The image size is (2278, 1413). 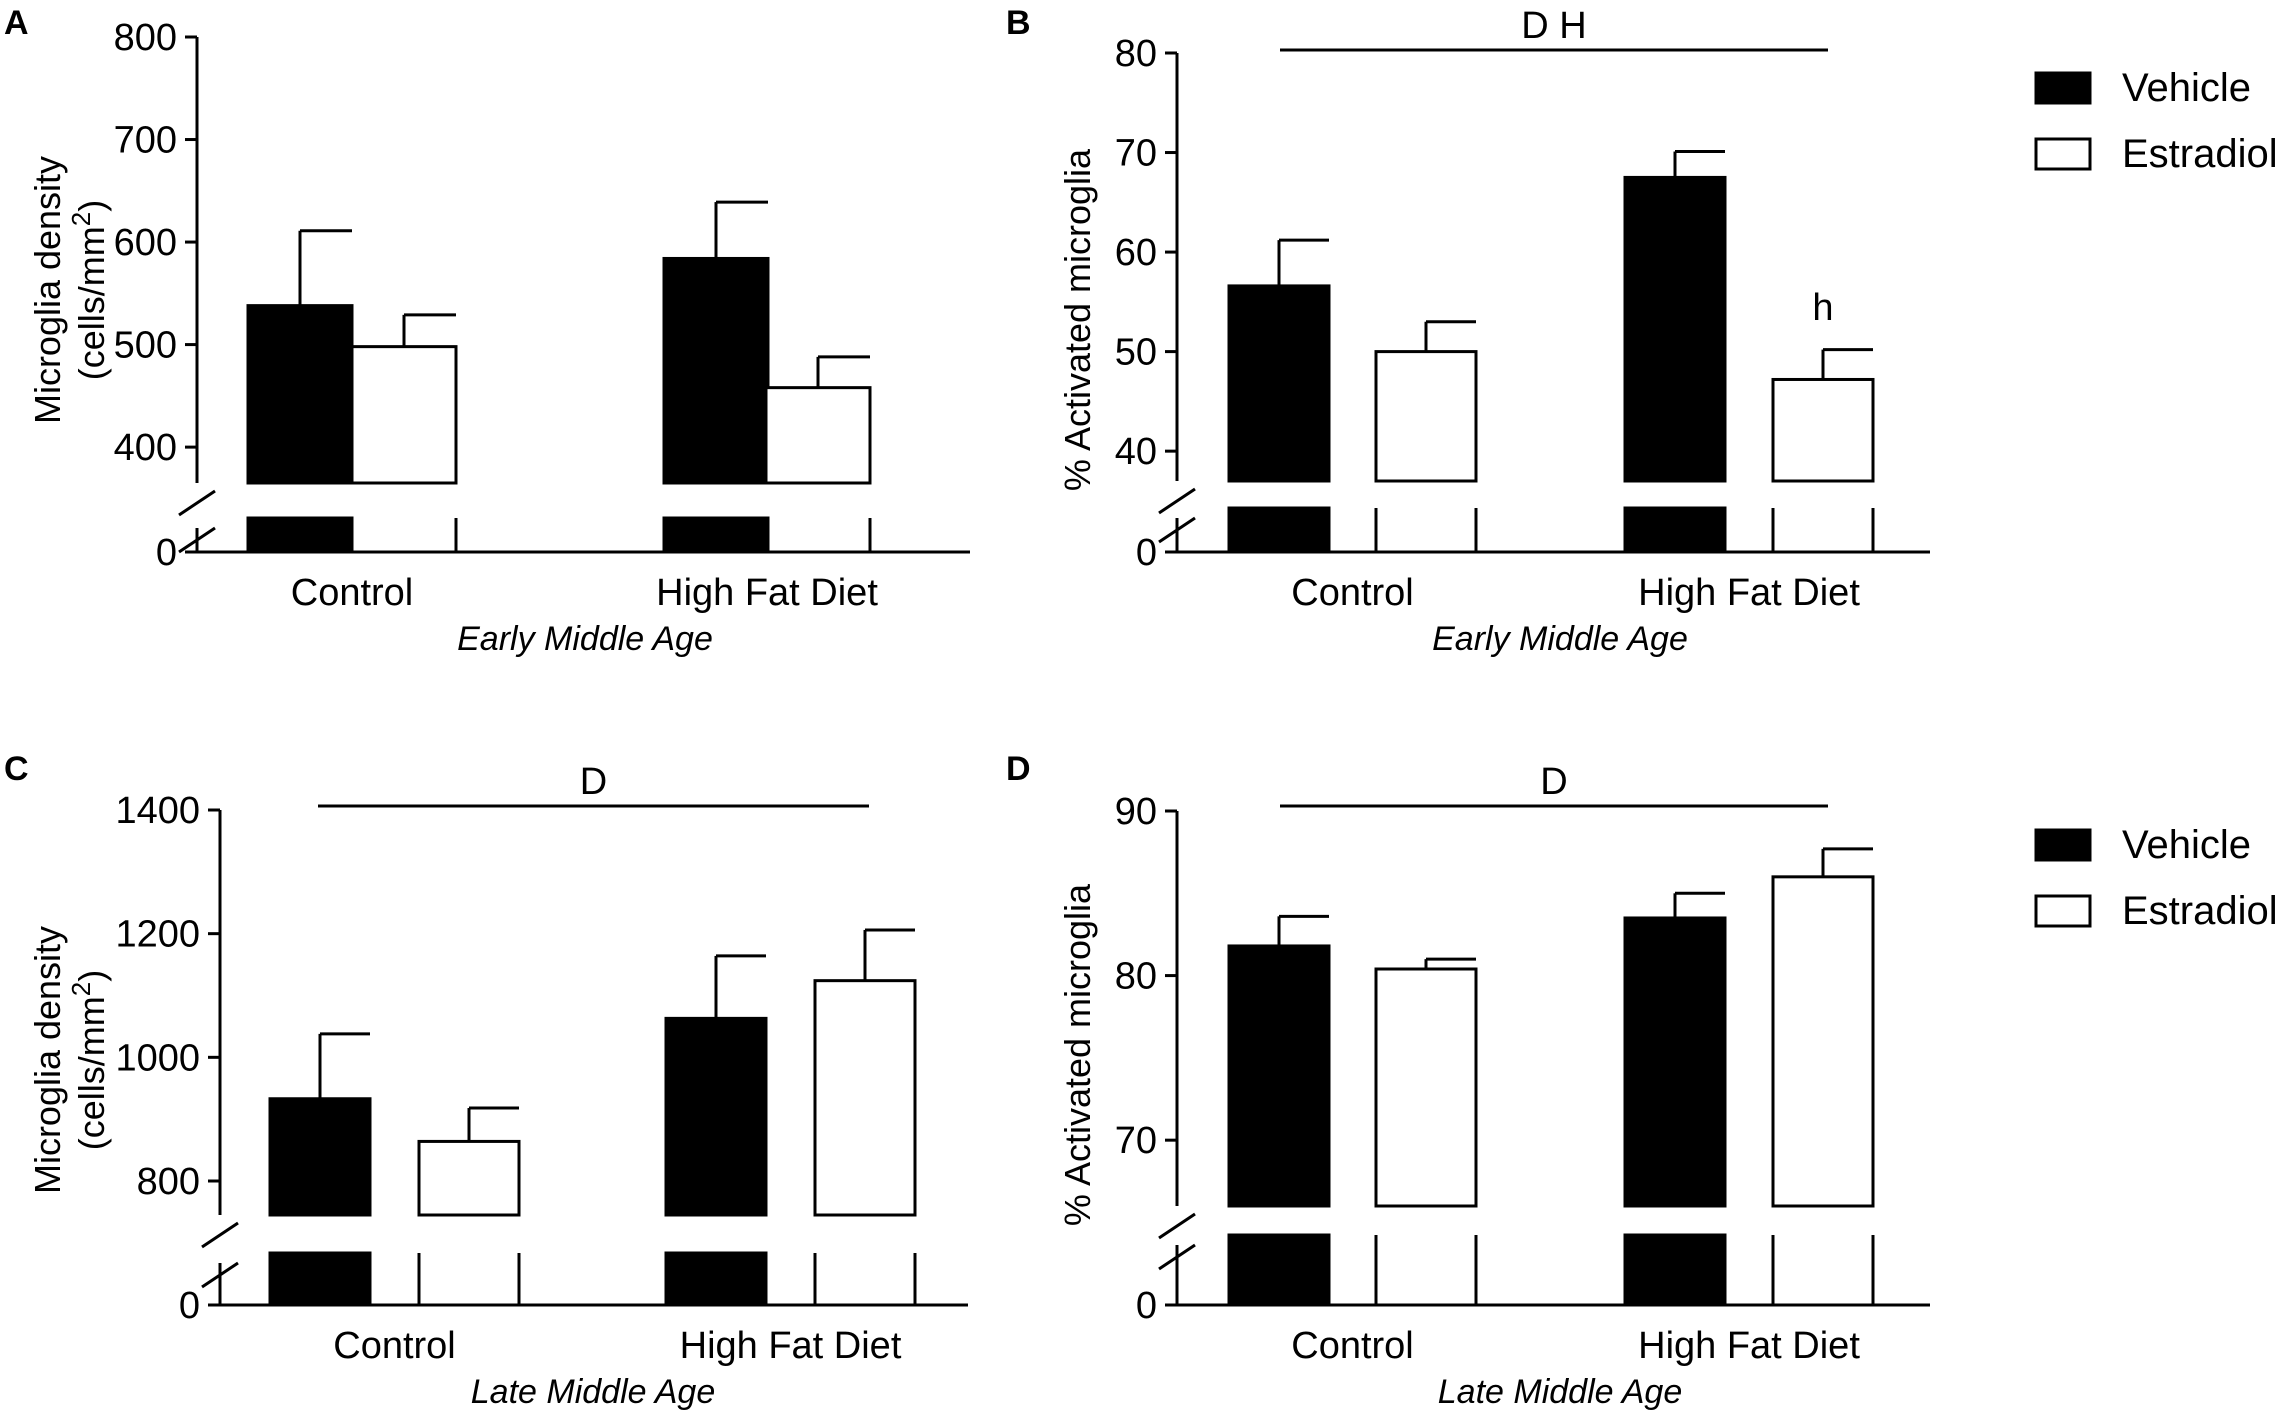 What do you see at coordinates (2156, 121) in the screenshot?
I see `legend-top: Vehicle Estradiol` at bounding box center [2156, 121].